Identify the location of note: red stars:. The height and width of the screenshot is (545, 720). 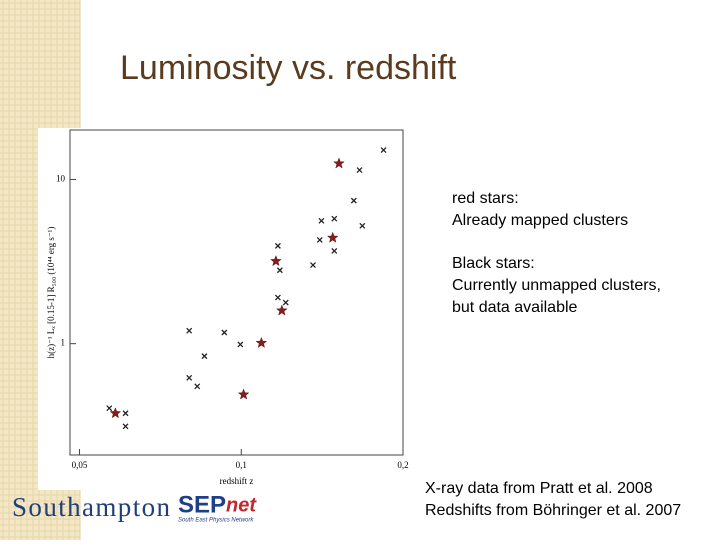
(485, 198).